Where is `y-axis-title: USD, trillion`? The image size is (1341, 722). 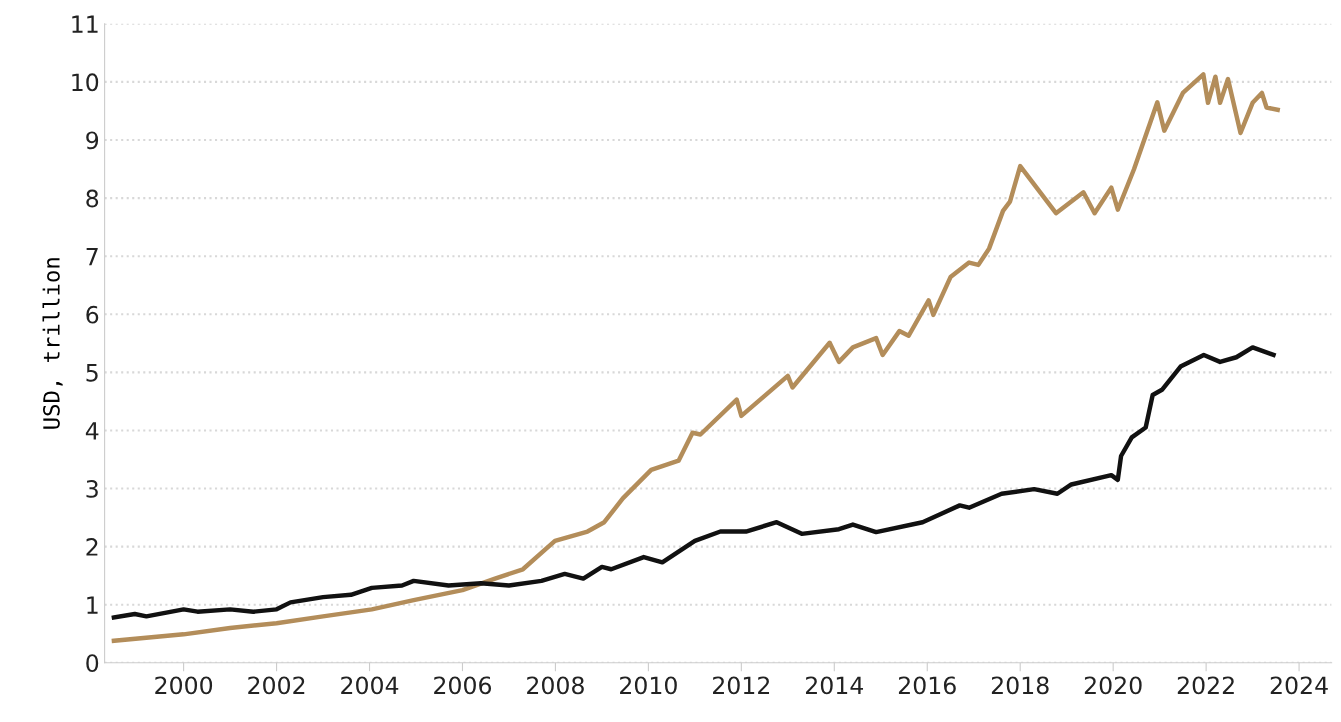
y-axis-title: USD, trillion is located at coordinates (52, 343).